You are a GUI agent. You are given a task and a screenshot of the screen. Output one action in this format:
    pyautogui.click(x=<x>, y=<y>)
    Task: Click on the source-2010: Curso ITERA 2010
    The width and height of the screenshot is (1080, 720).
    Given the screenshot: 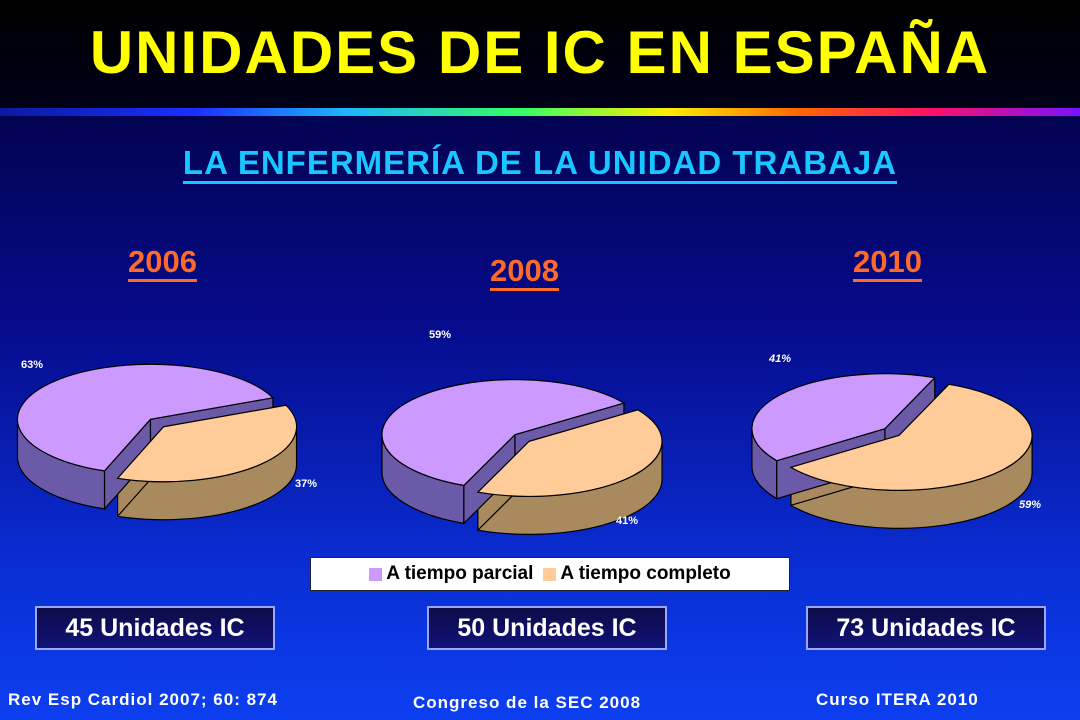 What is the action you would take?
    pyautogui.click(x=897, y=699)
    